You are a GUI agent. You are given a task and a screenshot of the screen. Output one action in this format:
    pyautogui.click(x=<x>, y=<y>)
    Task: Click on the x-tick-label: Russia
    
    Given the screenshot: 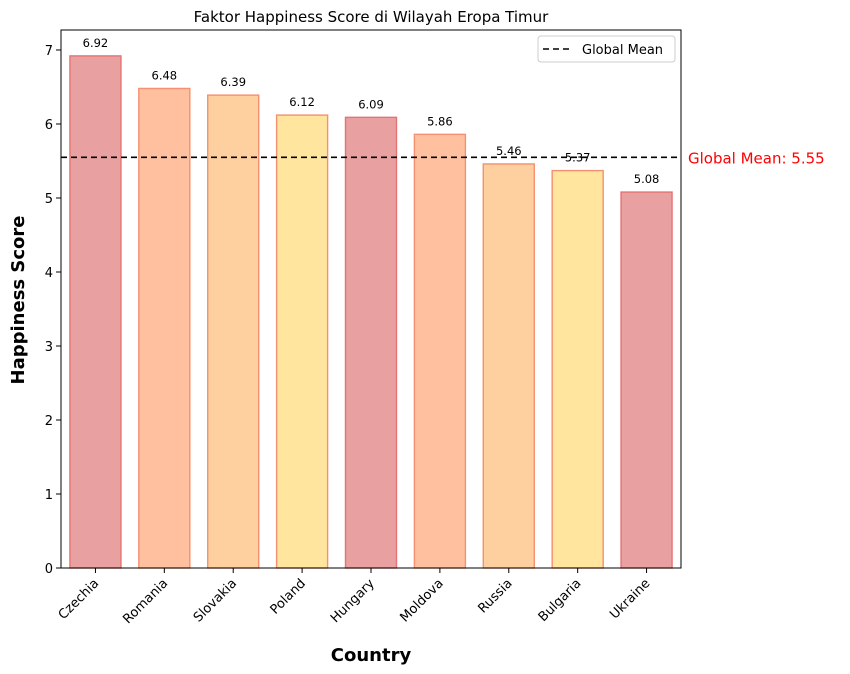 What is the action you would take?
    pyautogui.click(x=495, y=596)
    